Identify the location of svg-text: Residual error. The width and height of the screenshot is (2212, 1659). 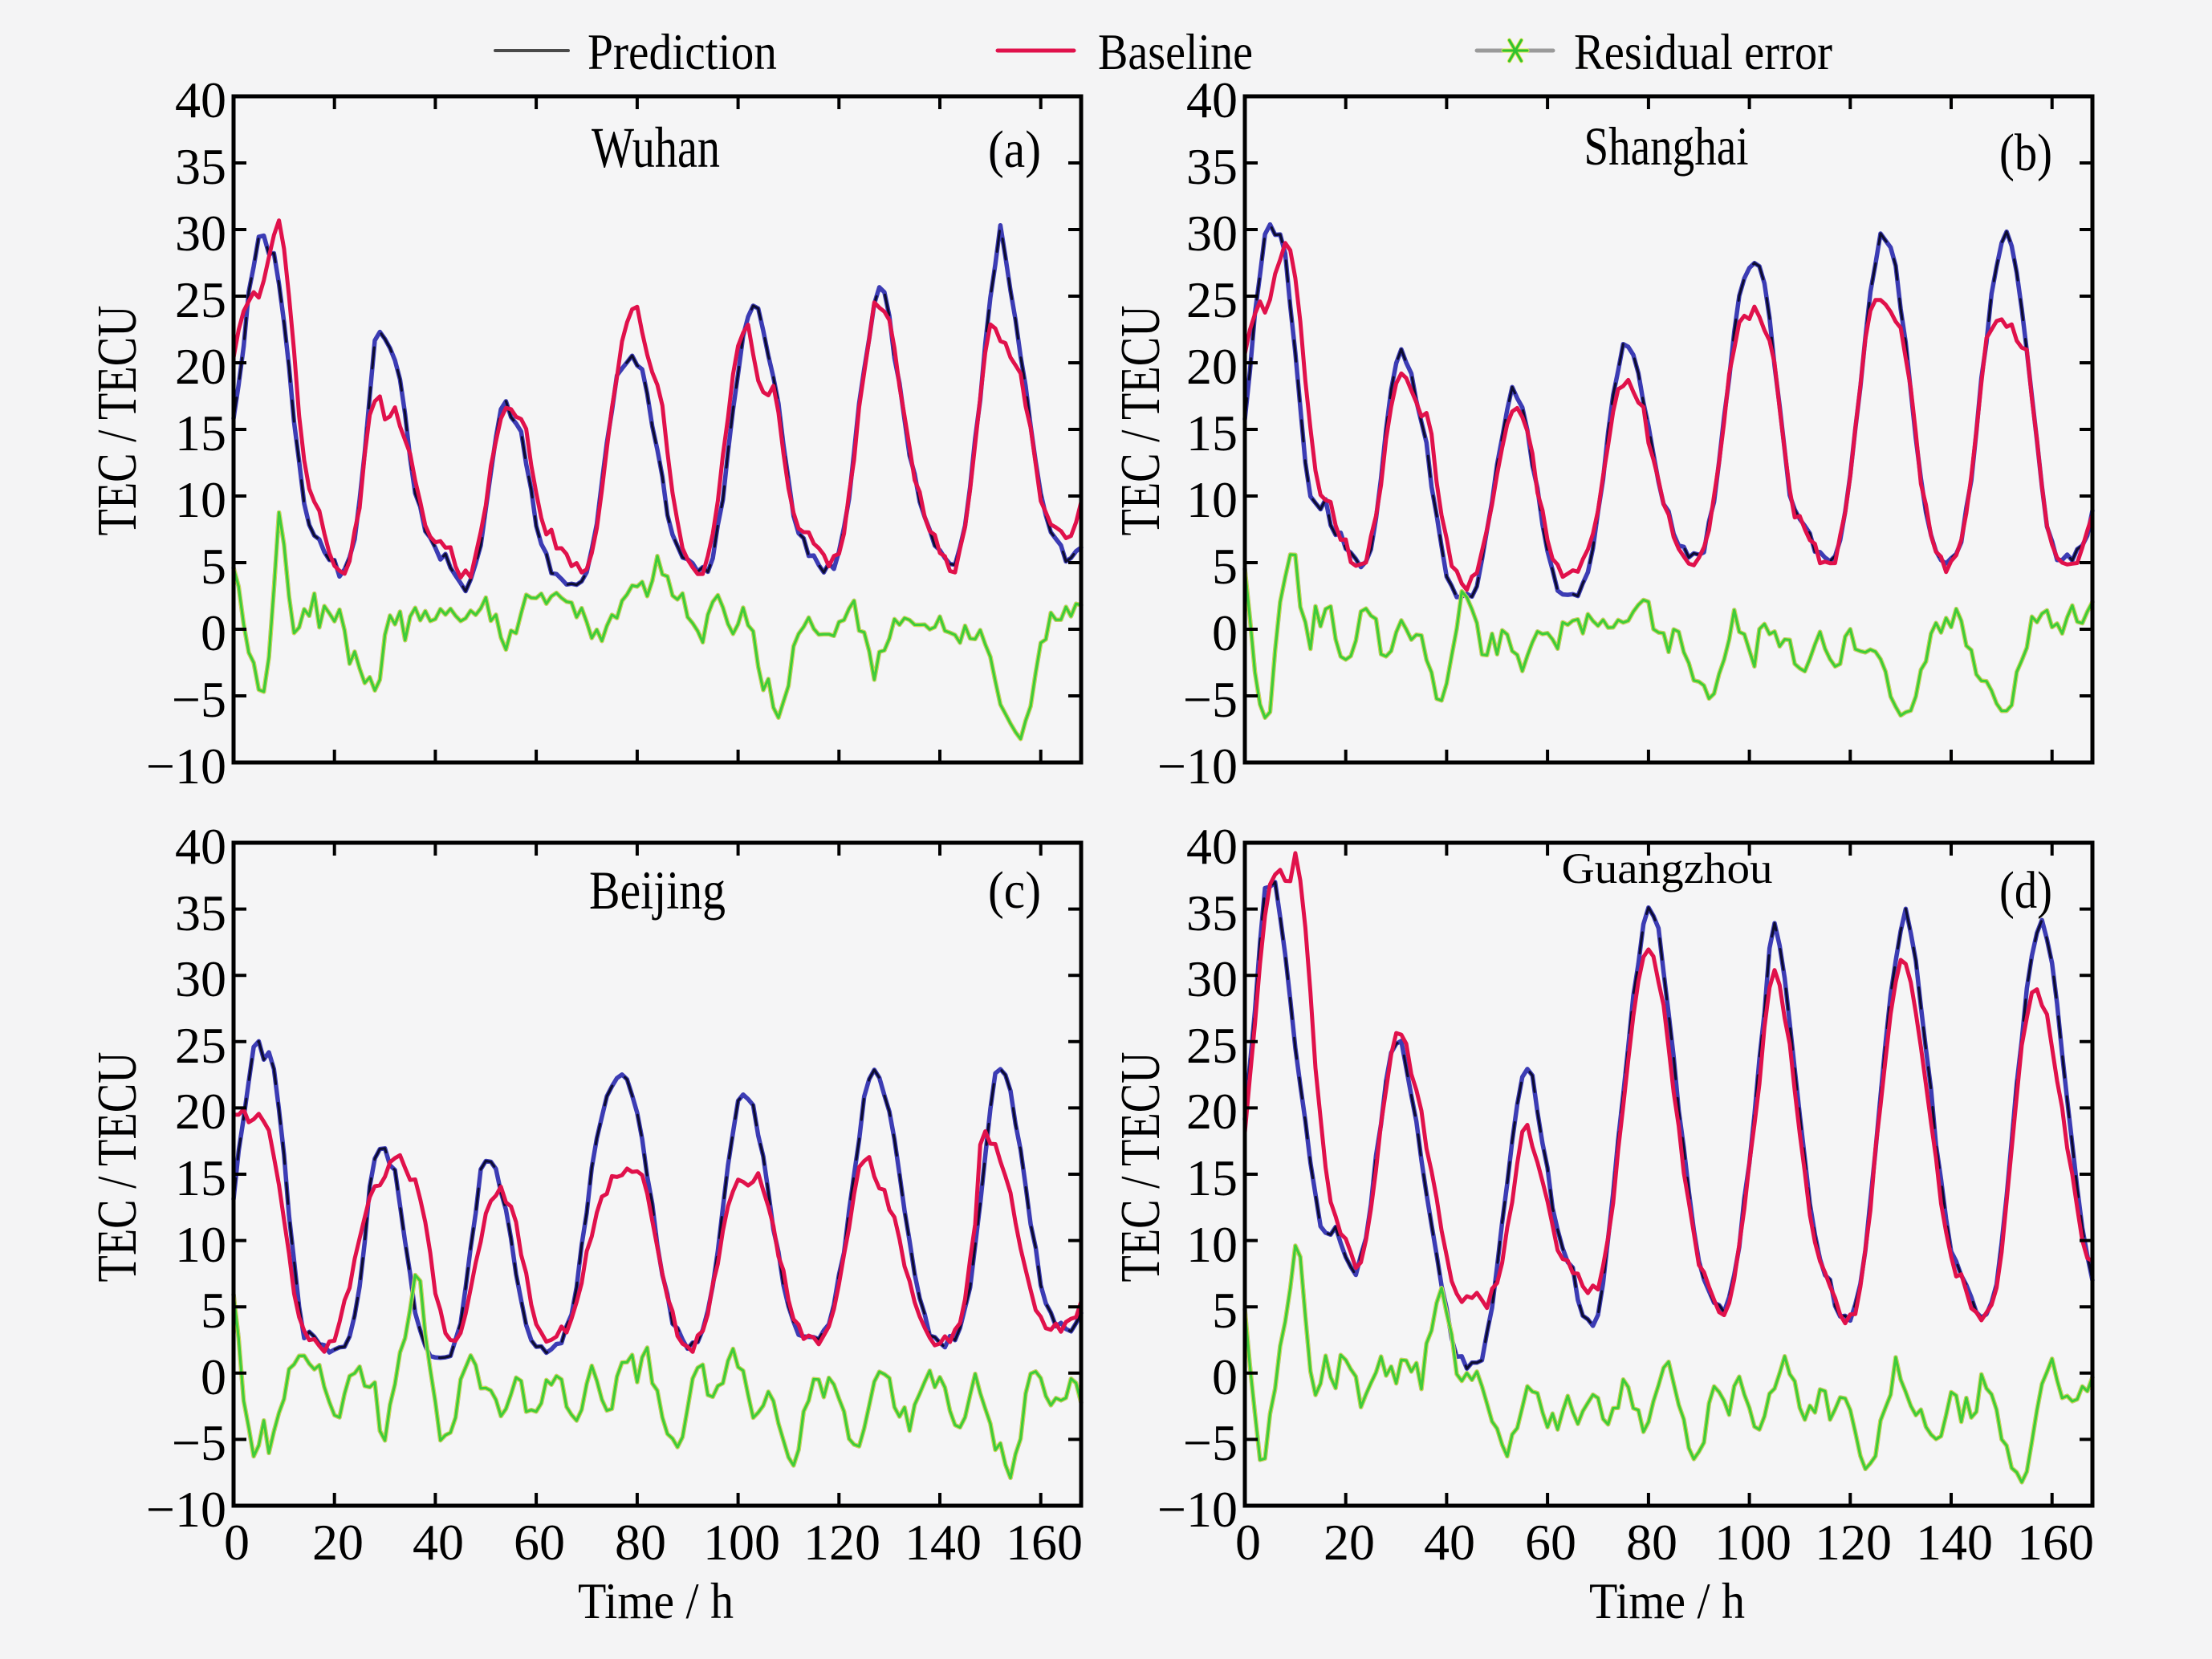
(1703, 52).